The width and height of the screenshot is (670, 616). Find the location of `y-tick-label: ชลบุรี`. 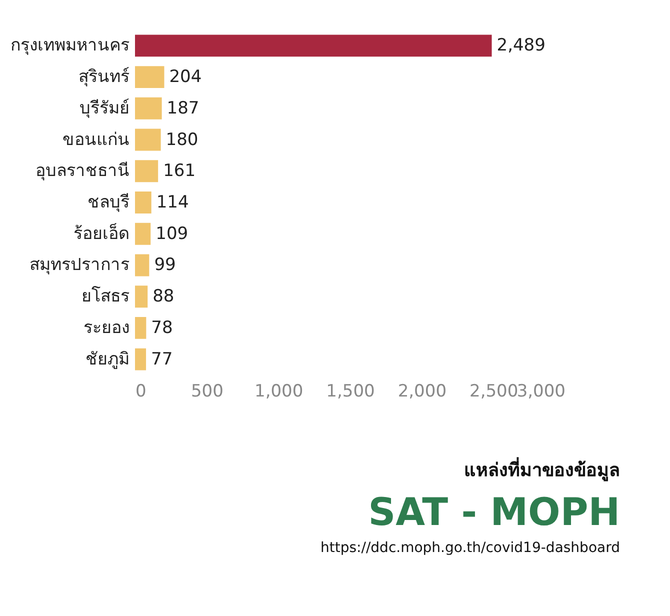

y-tick-label: ชลบุรี is located at coordinates (109, 202).